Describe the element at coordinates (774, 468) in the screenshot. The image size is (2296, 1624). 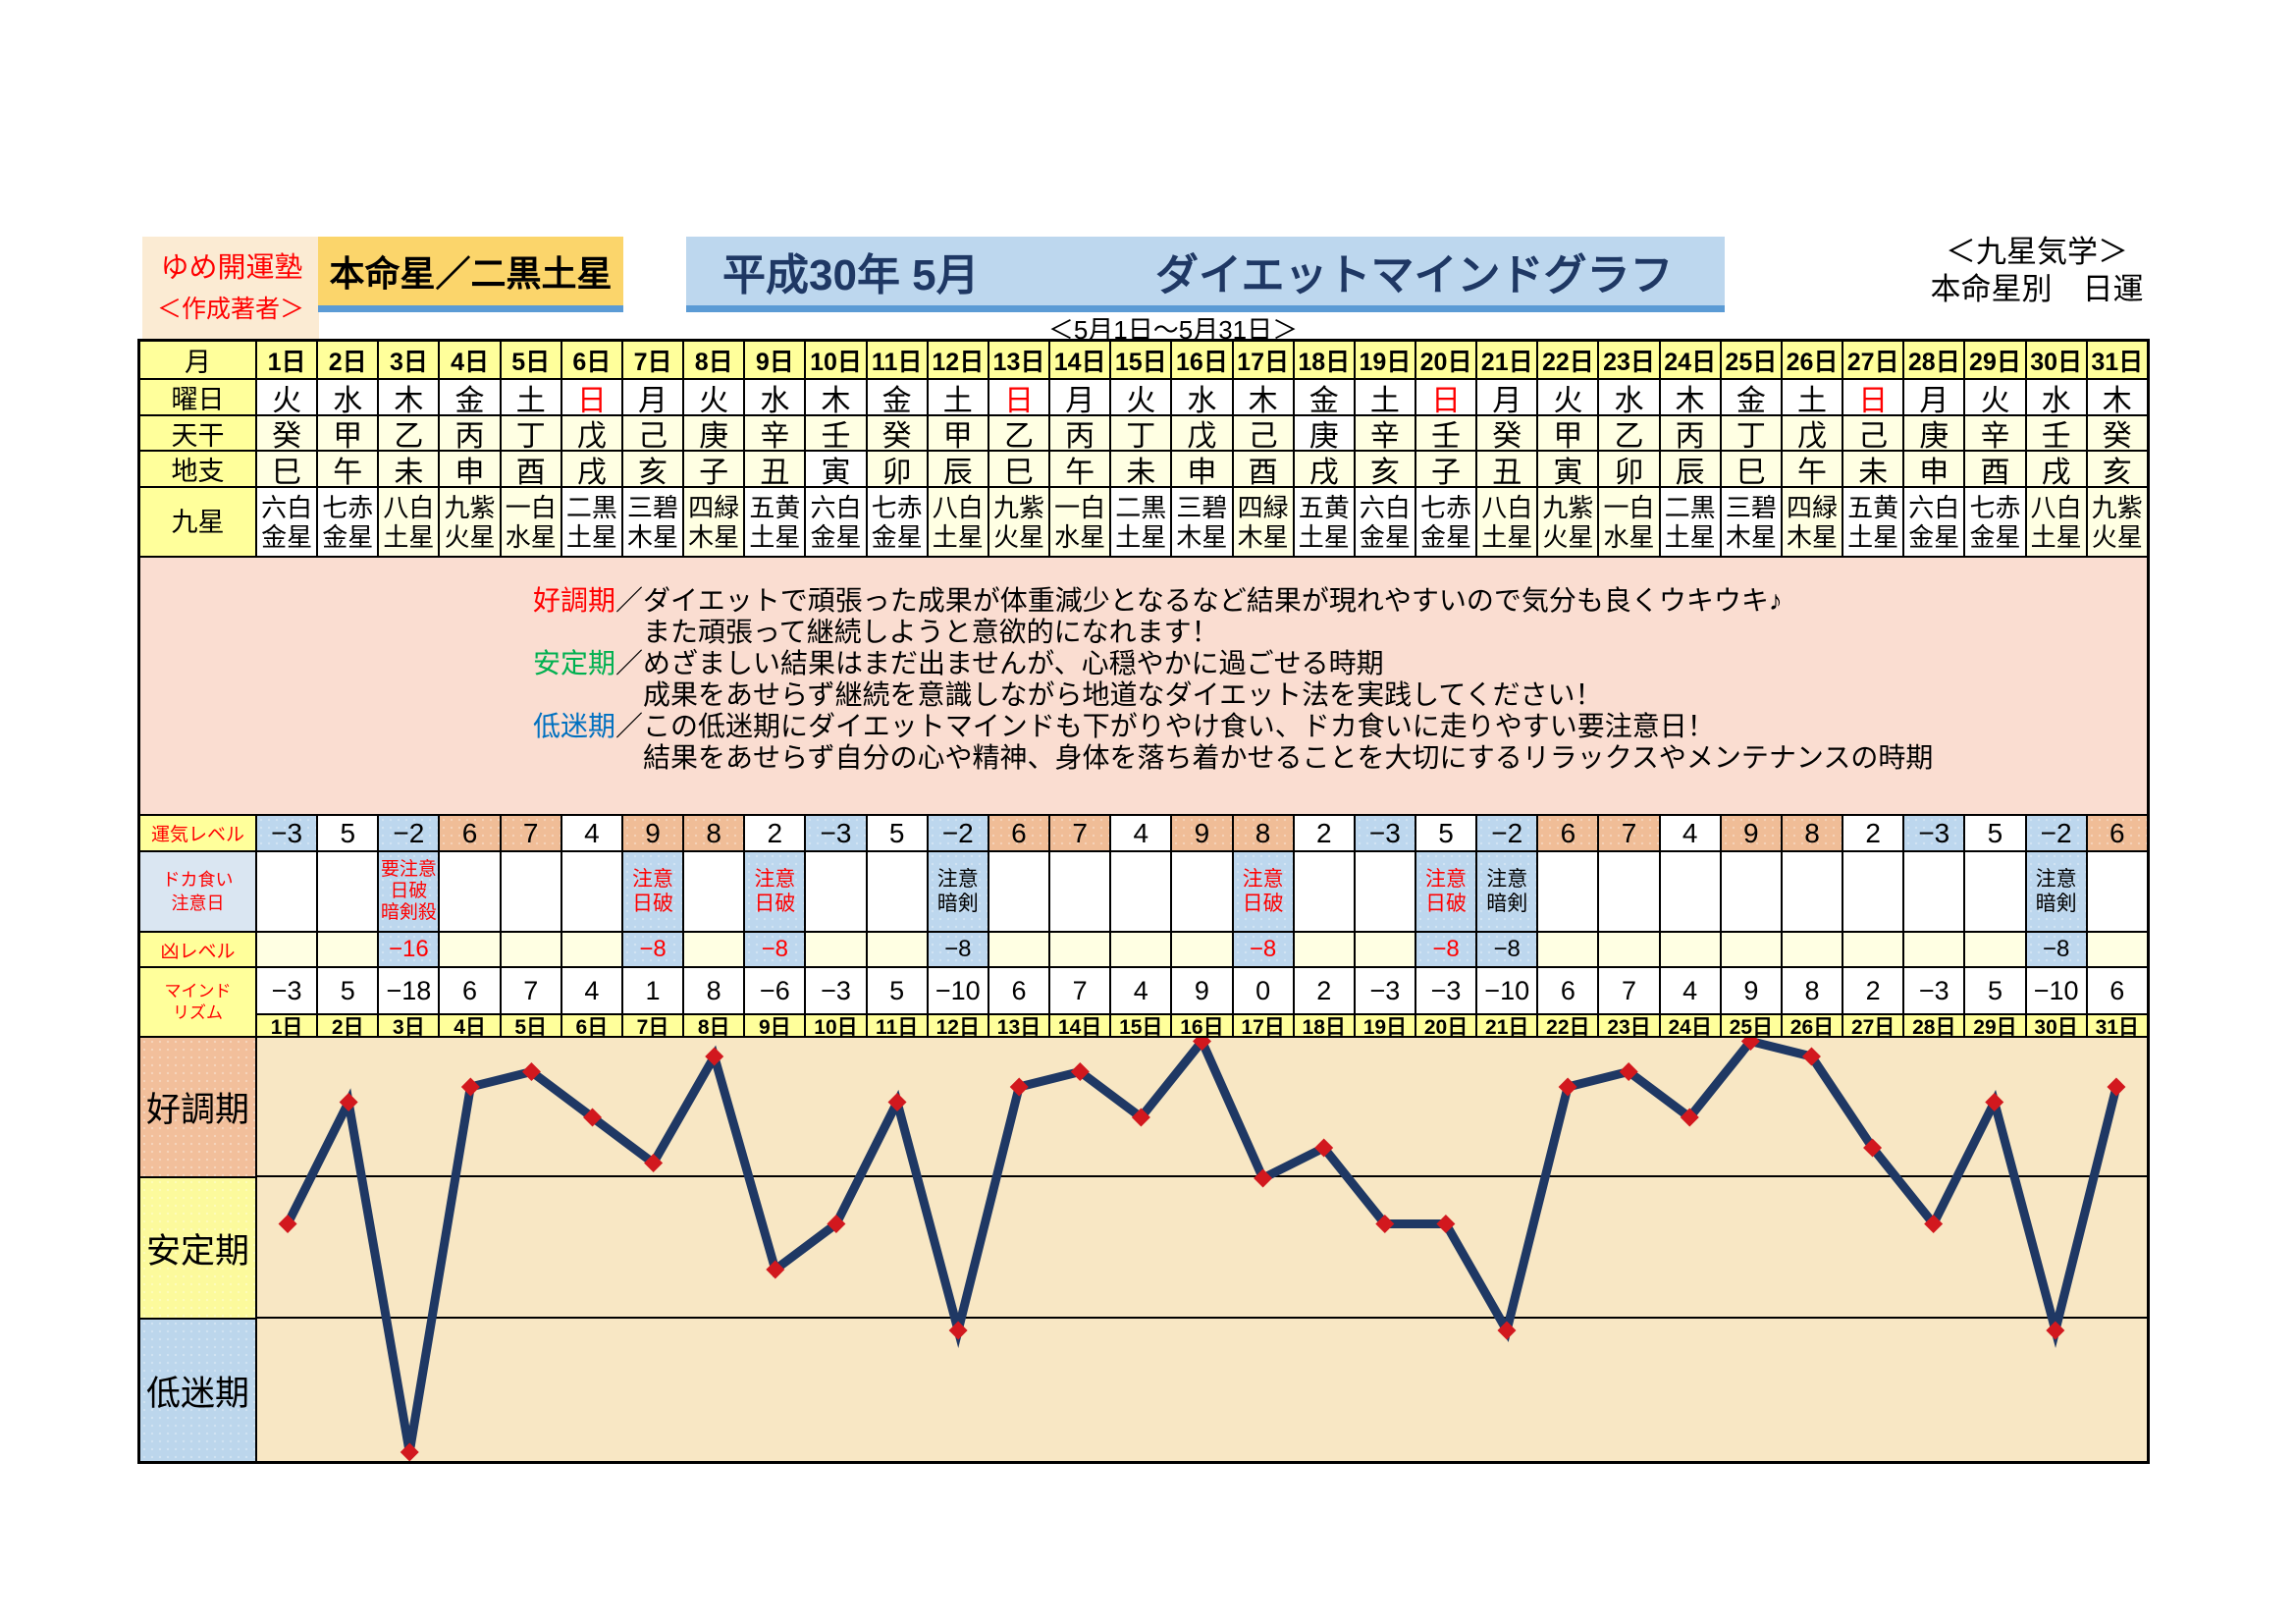
I see `chishi-cell: 丑` at that location.